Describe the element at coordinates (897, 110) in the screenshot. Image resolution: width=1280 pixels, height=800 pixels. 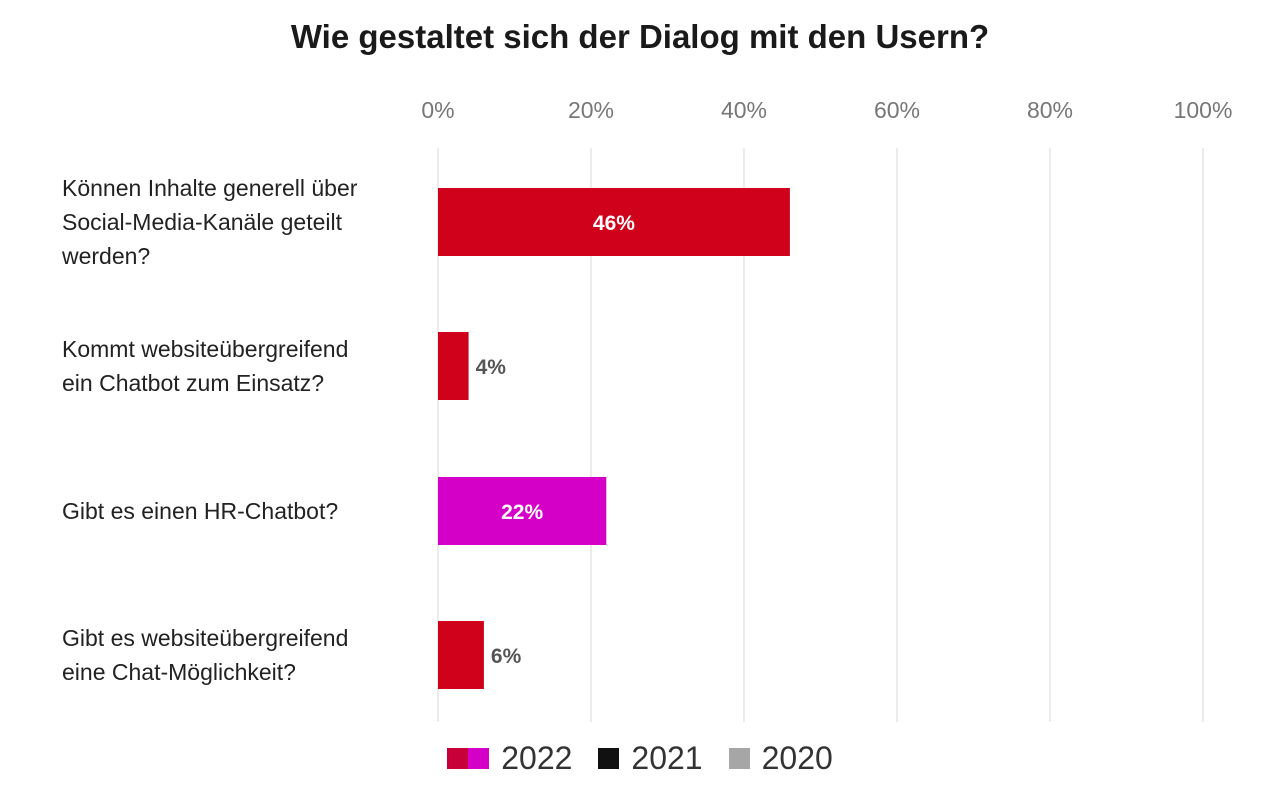
I see `x-tick-label: 60%` at that location.